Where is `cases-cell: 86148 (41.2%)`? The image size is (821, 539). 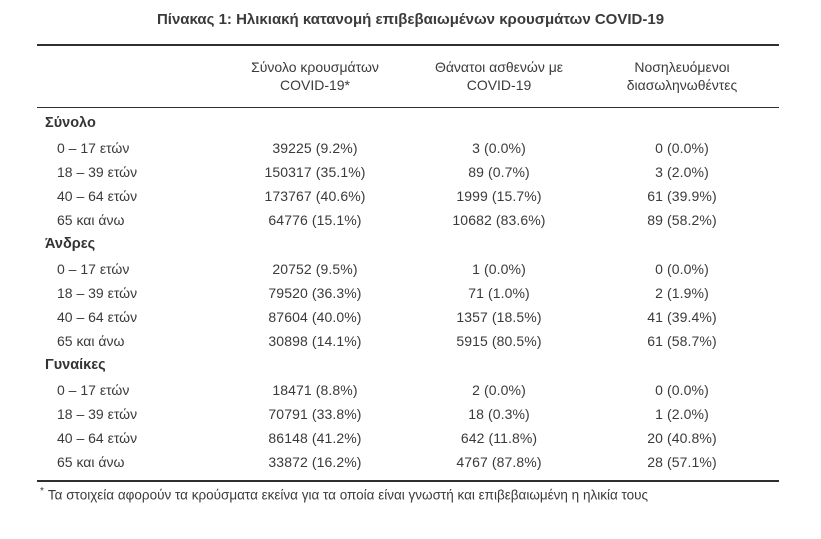 cases-cell: 86148 (41.2%) is located at coordinates (315, 438).